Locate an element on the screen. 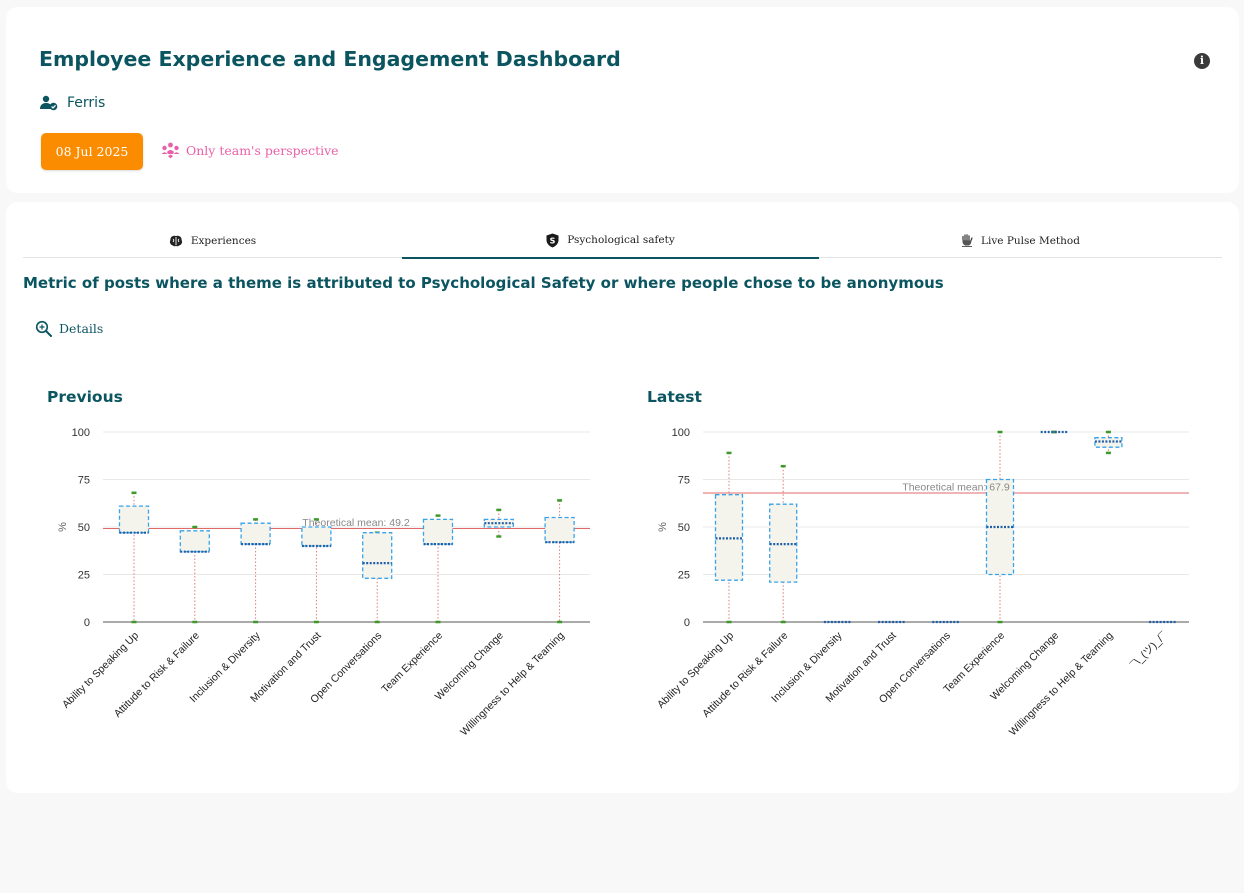  team-perspective-toggle: Only team's perspective is located at coordinates (250, 150).